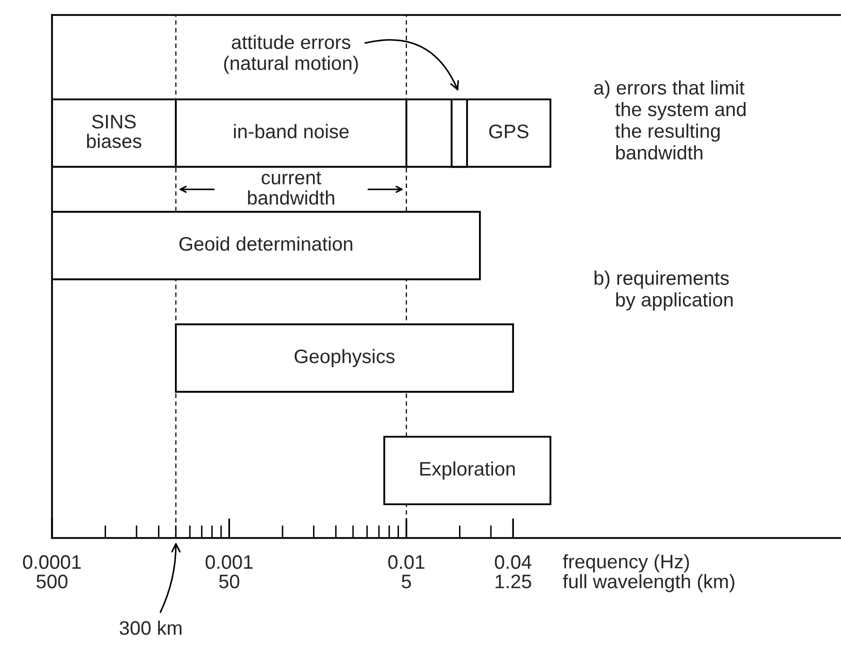  What do you see at coordinates (514, 581) in the screenshot?
I see `text: 1.25` at bounding box center [514, 581].